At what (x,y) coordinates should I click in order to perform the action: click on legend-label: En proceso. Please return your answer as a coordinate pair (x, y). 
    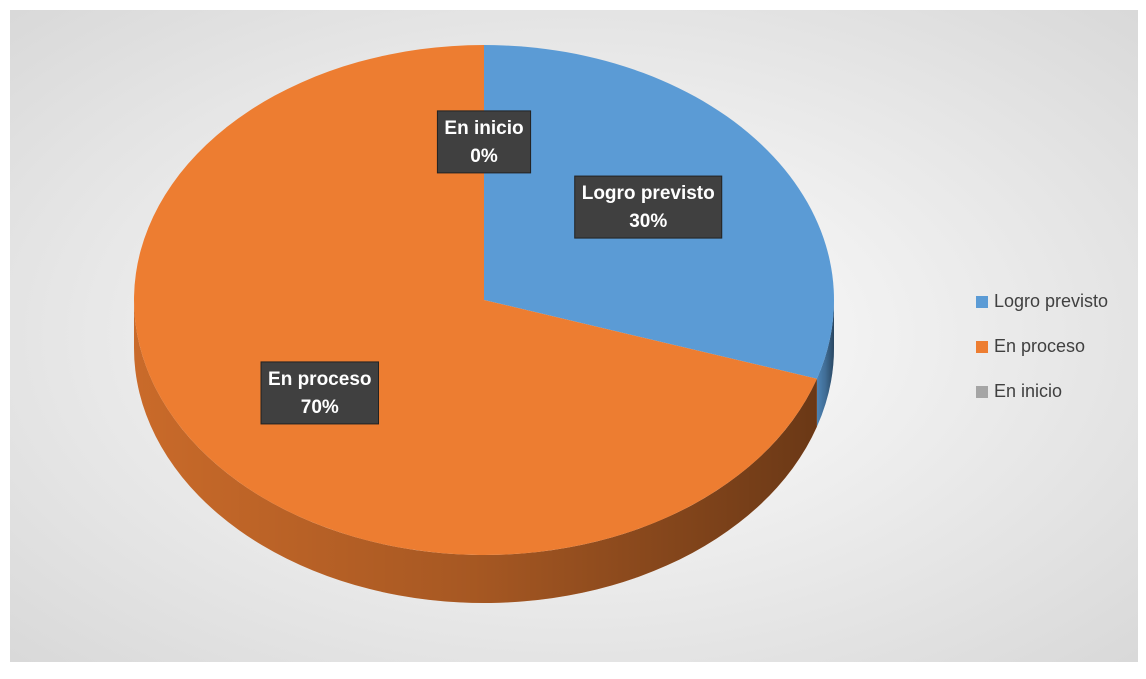
    Looking at the image, I should click on (1039, 346).